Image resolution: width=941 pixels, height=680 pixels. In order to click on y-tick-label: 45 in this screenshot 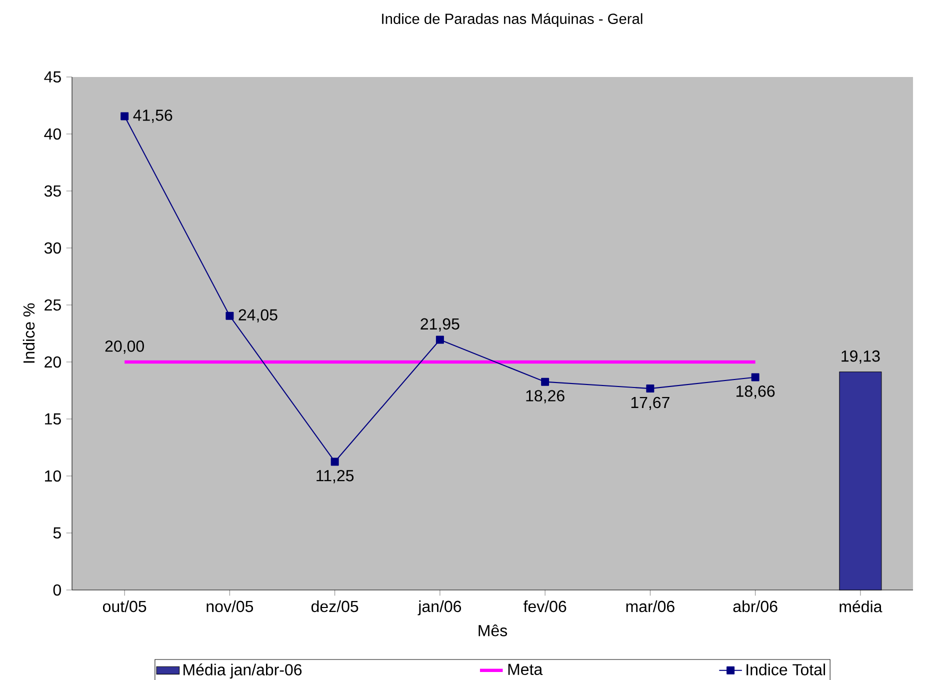, I will do `click(52, 77)`.